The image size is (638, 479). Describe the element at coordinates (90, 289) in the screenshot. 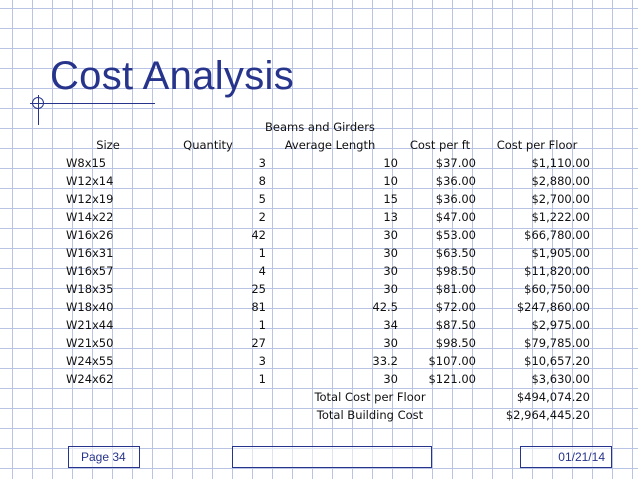

I see `table-cell-size: W18x35` at that location.